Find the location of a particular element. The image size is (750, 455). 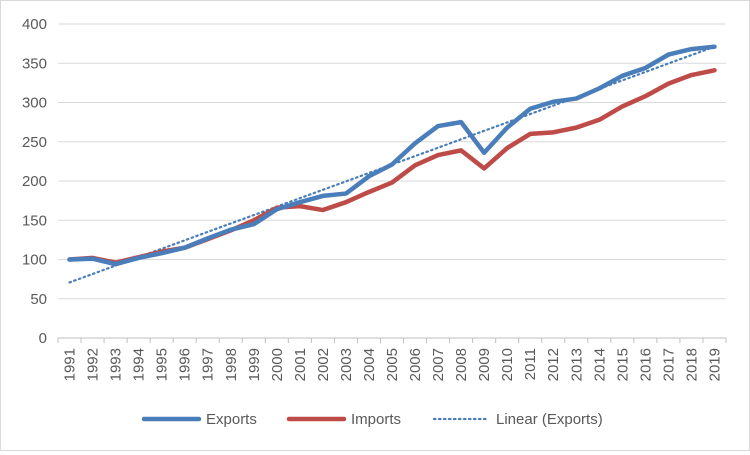

x-tick-label: 2019 is located at coordinates (714, 364).